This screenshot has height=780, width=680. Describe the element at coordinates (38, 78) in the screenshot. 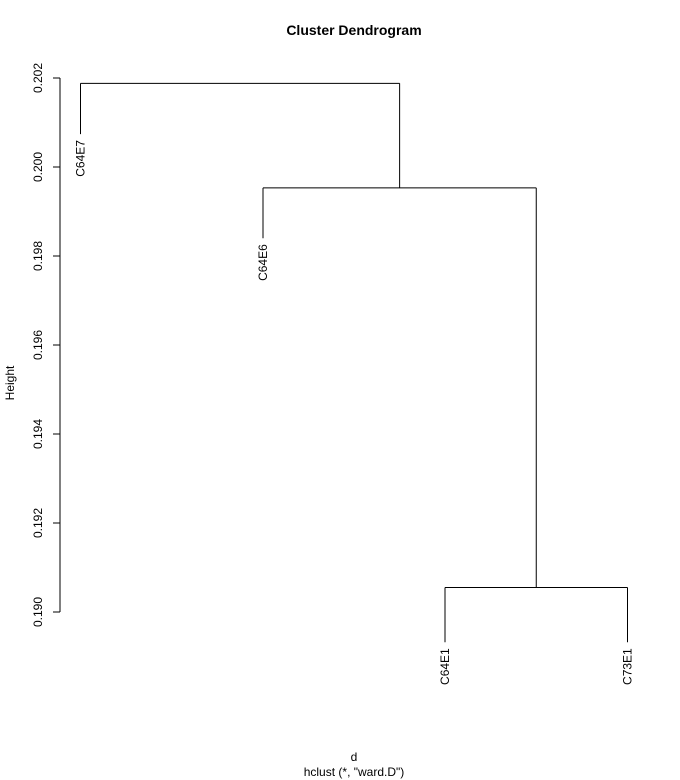

I see `y-tick-label: 0.202` at that location.